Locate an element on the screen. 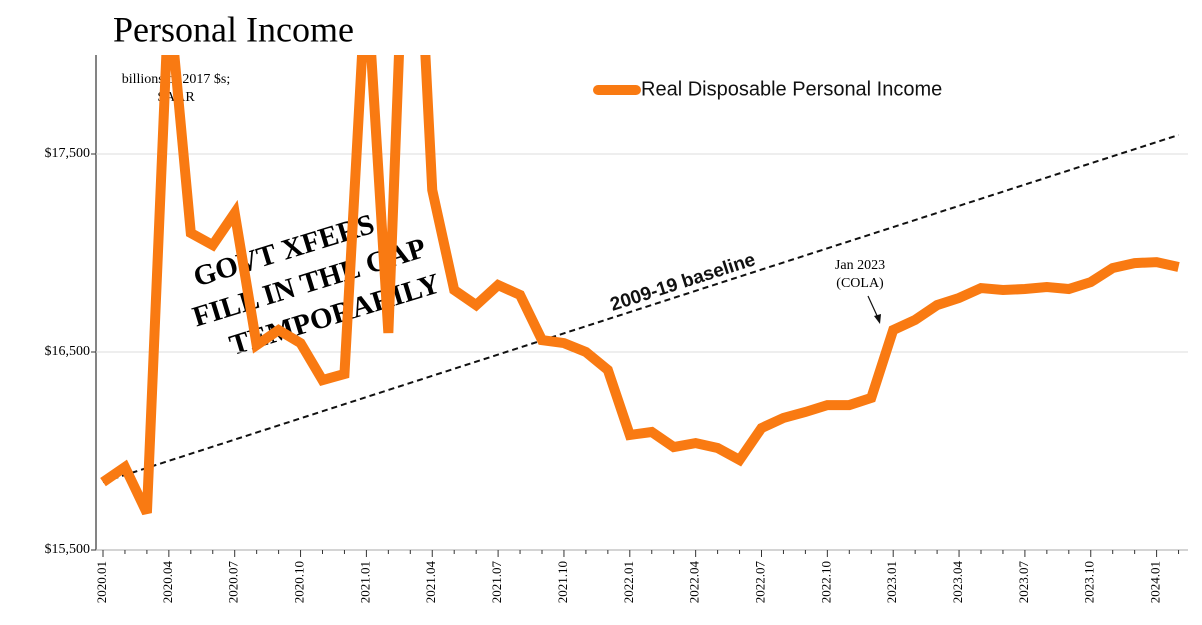  x-tick-label: 2020.10 is located at coordinates (299, 582).